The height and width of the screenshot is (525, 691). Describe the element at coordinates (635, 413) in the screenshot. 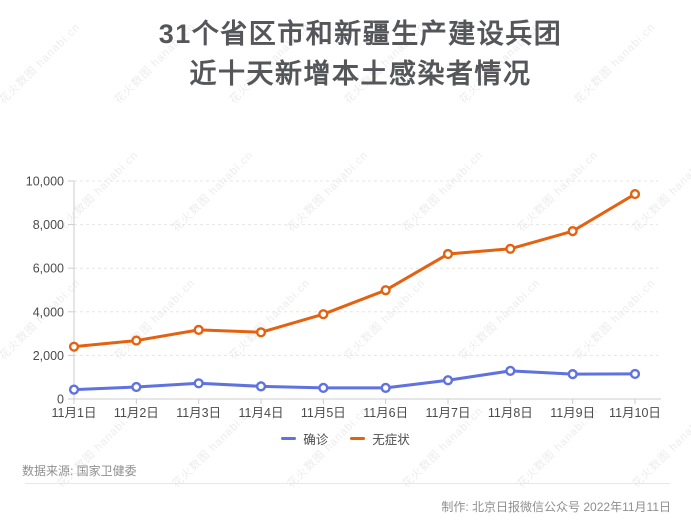

I see `x-axis-label: 11月10日` at that location.